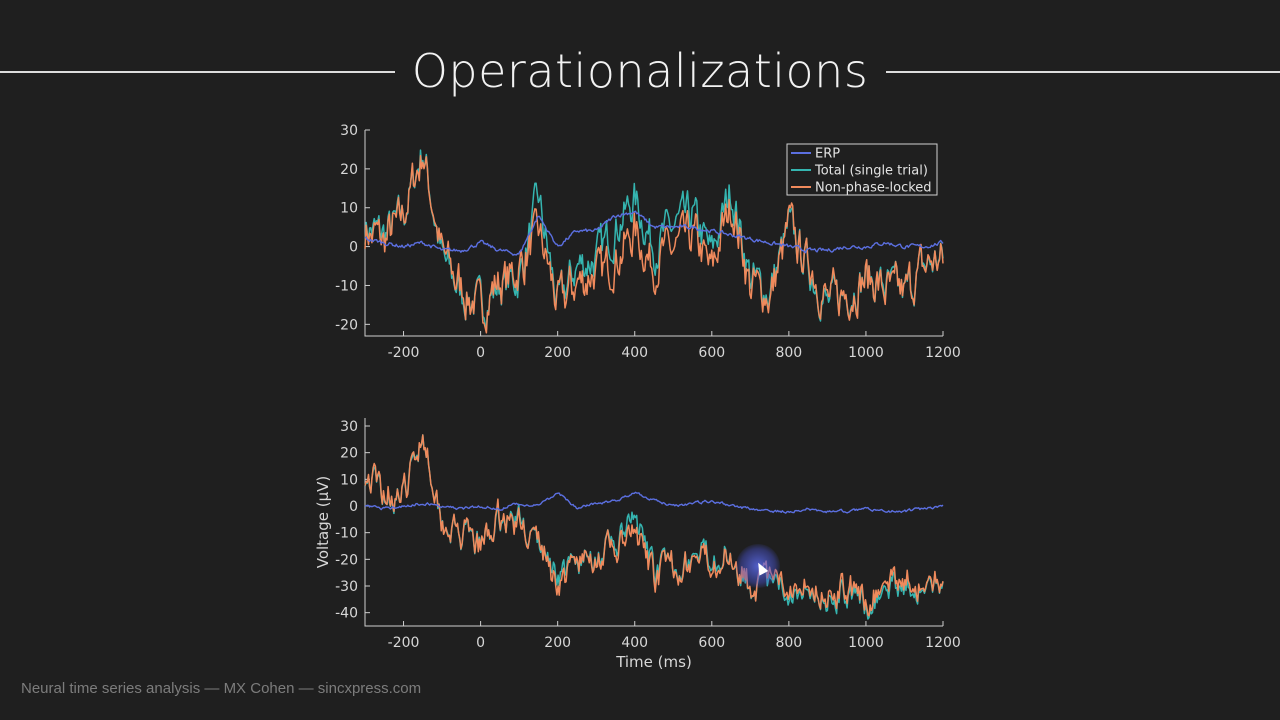 This screenshot has width=1280, height=720. I want to click on cursor-highlight, so click(758, 566).